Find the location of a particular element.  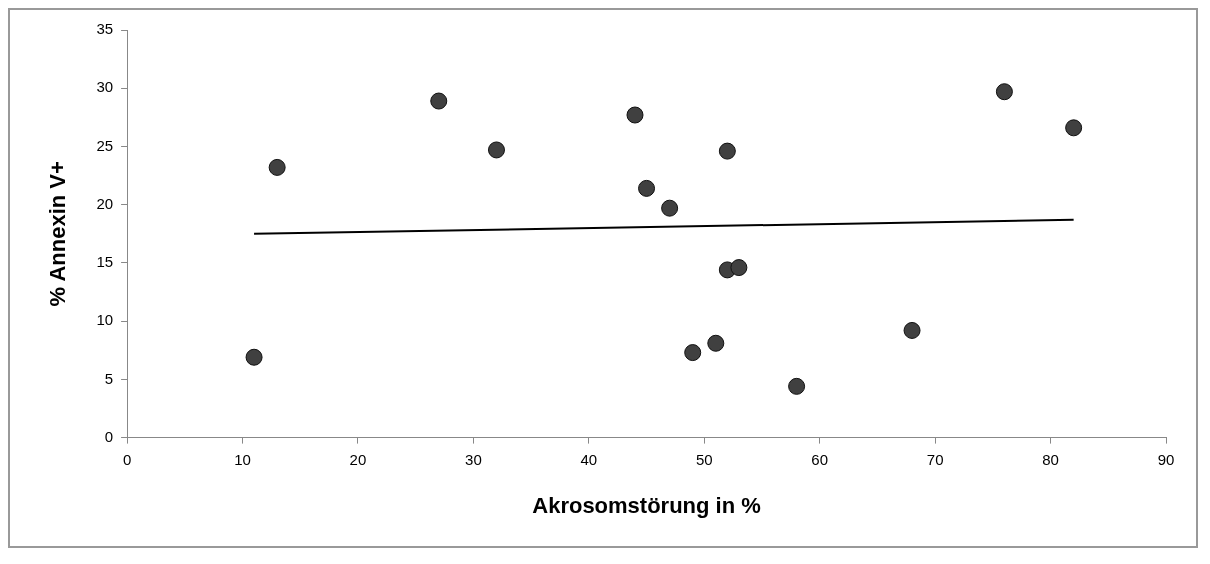

x-tick-label: 50 is located at coordinates (704, 459).